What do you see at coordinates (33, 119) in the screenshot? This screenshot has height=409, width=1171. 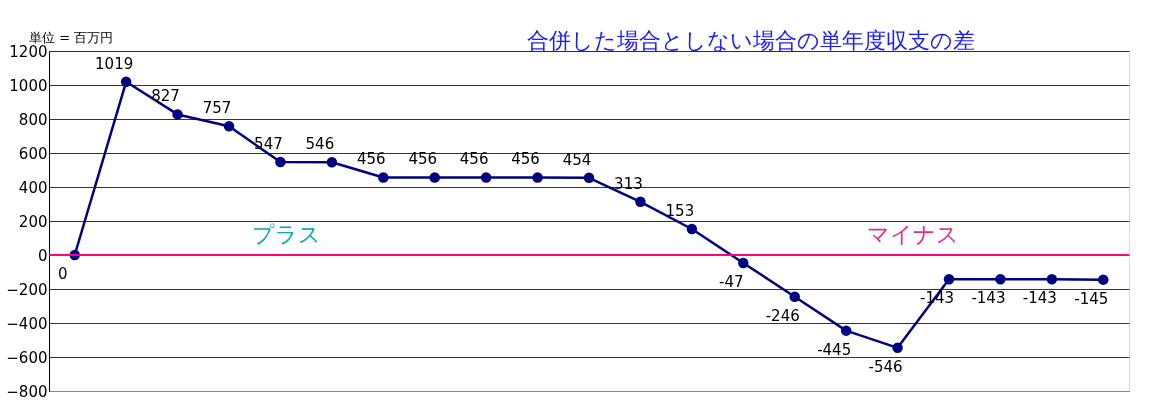 I see `y-tick-label: 800` at bounding box center [33, 119].